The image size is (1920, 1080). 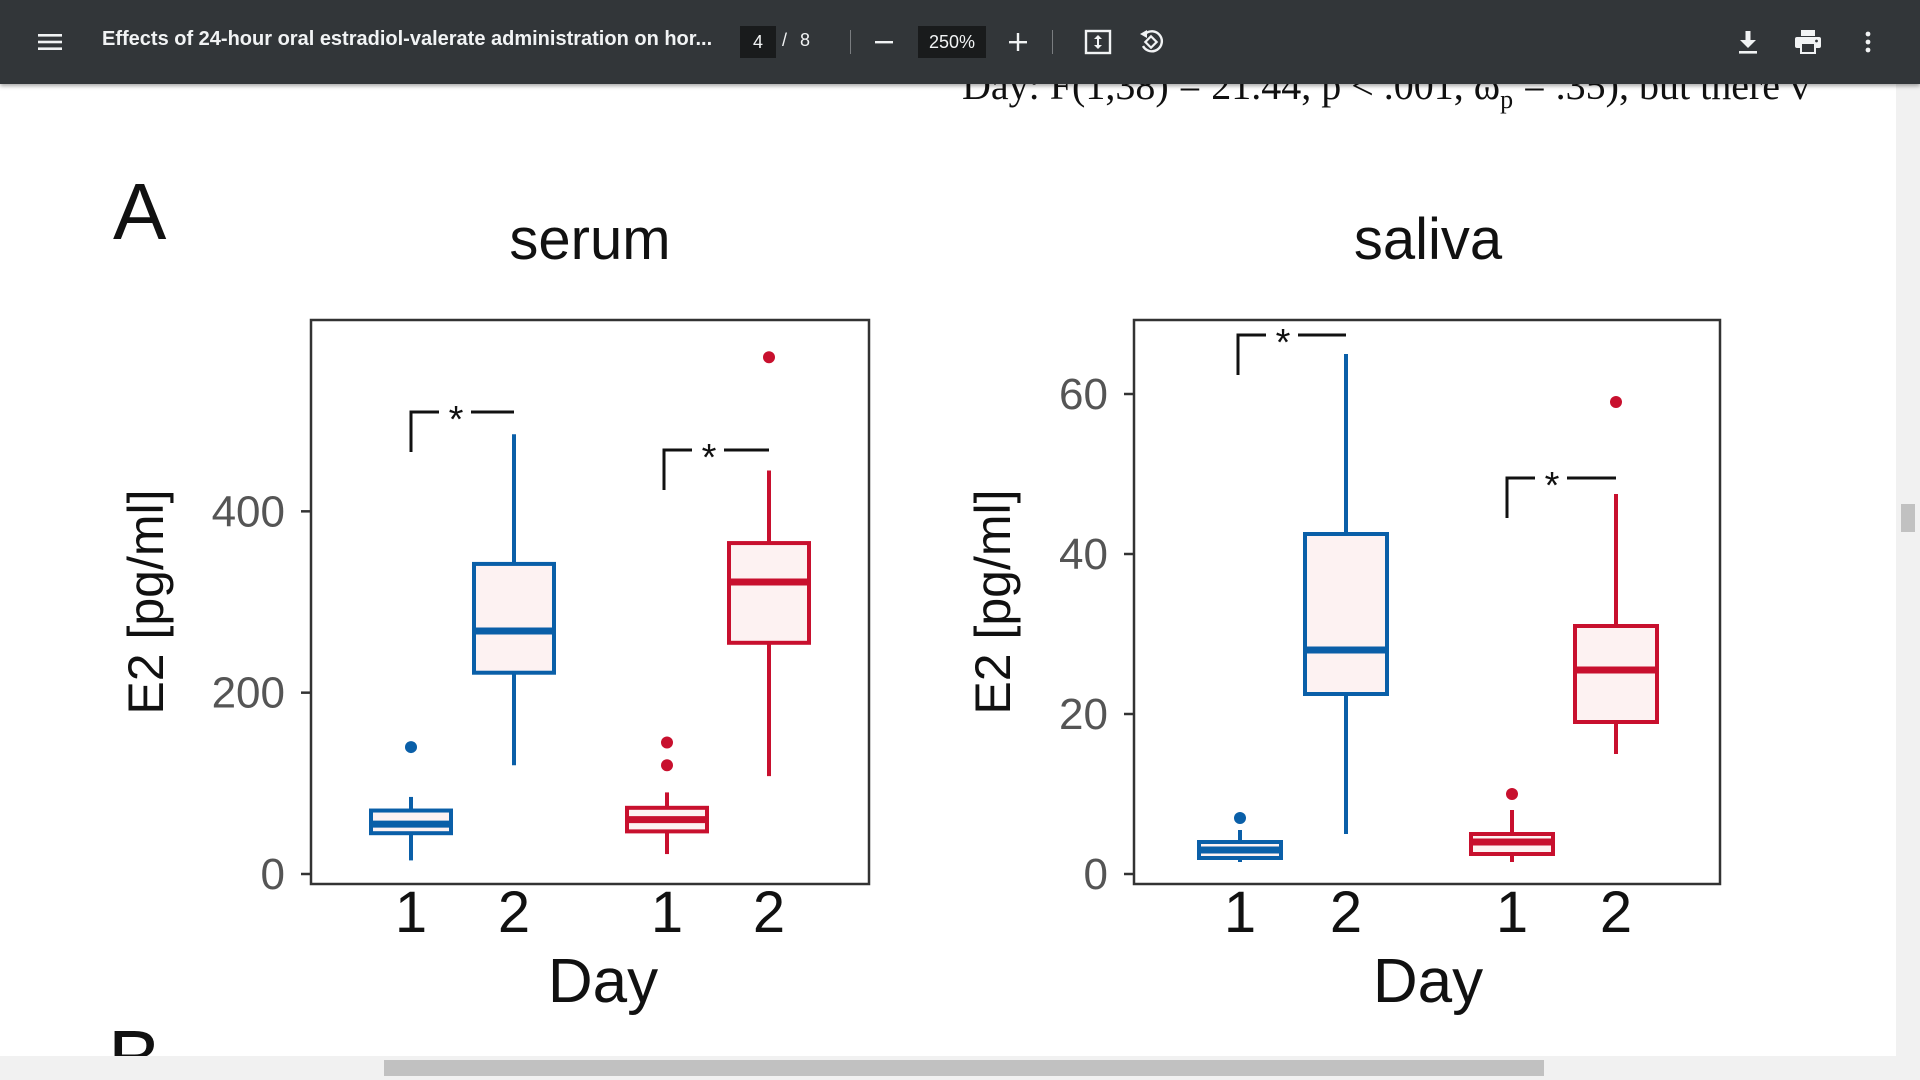 What do you see at coordinates (1428, 239) in the screenshot?
I see `chart-title: saliva` at bounding box center [1428, 239].